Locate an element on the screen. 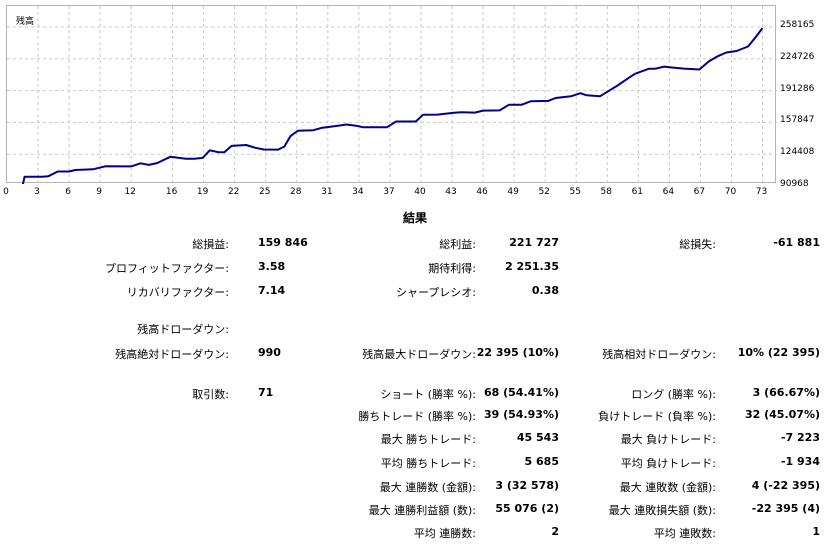 The width and height of the screenshot is (829, 555). stat-label: 最大 連敗数 (金額): is located at coordinates (667, 487).